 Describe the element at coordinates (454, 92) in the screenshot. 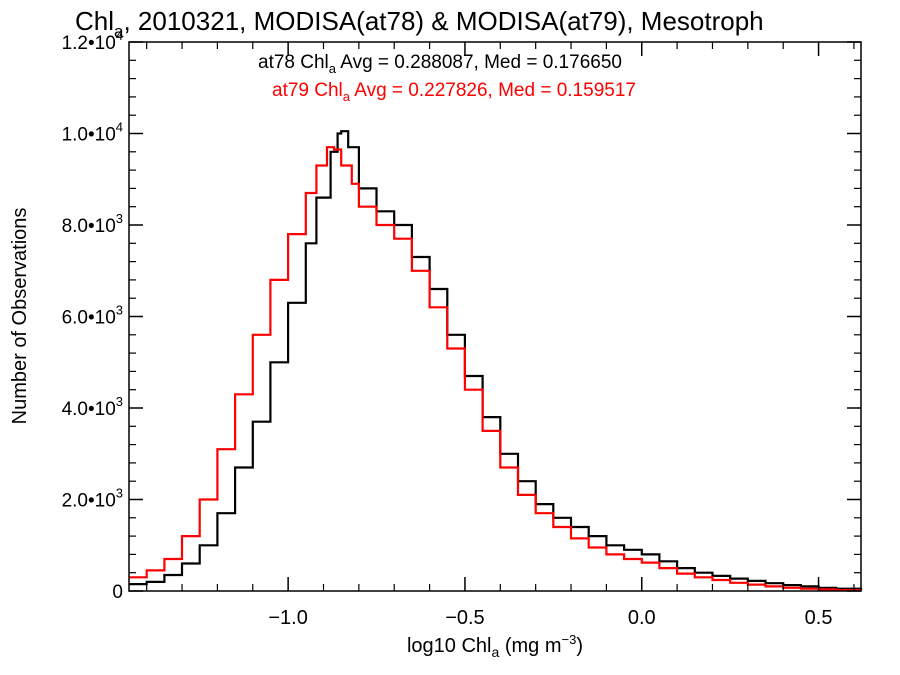

I see `legend-at79-stats: at79 Chla Avg = 0.227826, Med = 0.159517` at that location.